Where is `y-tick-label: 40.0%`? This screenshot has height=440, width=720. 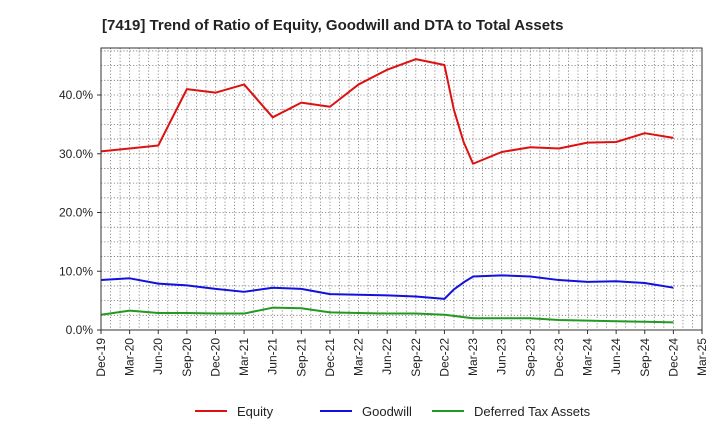 y-tick-label: 40.0% is located at coordinates (76, 95).